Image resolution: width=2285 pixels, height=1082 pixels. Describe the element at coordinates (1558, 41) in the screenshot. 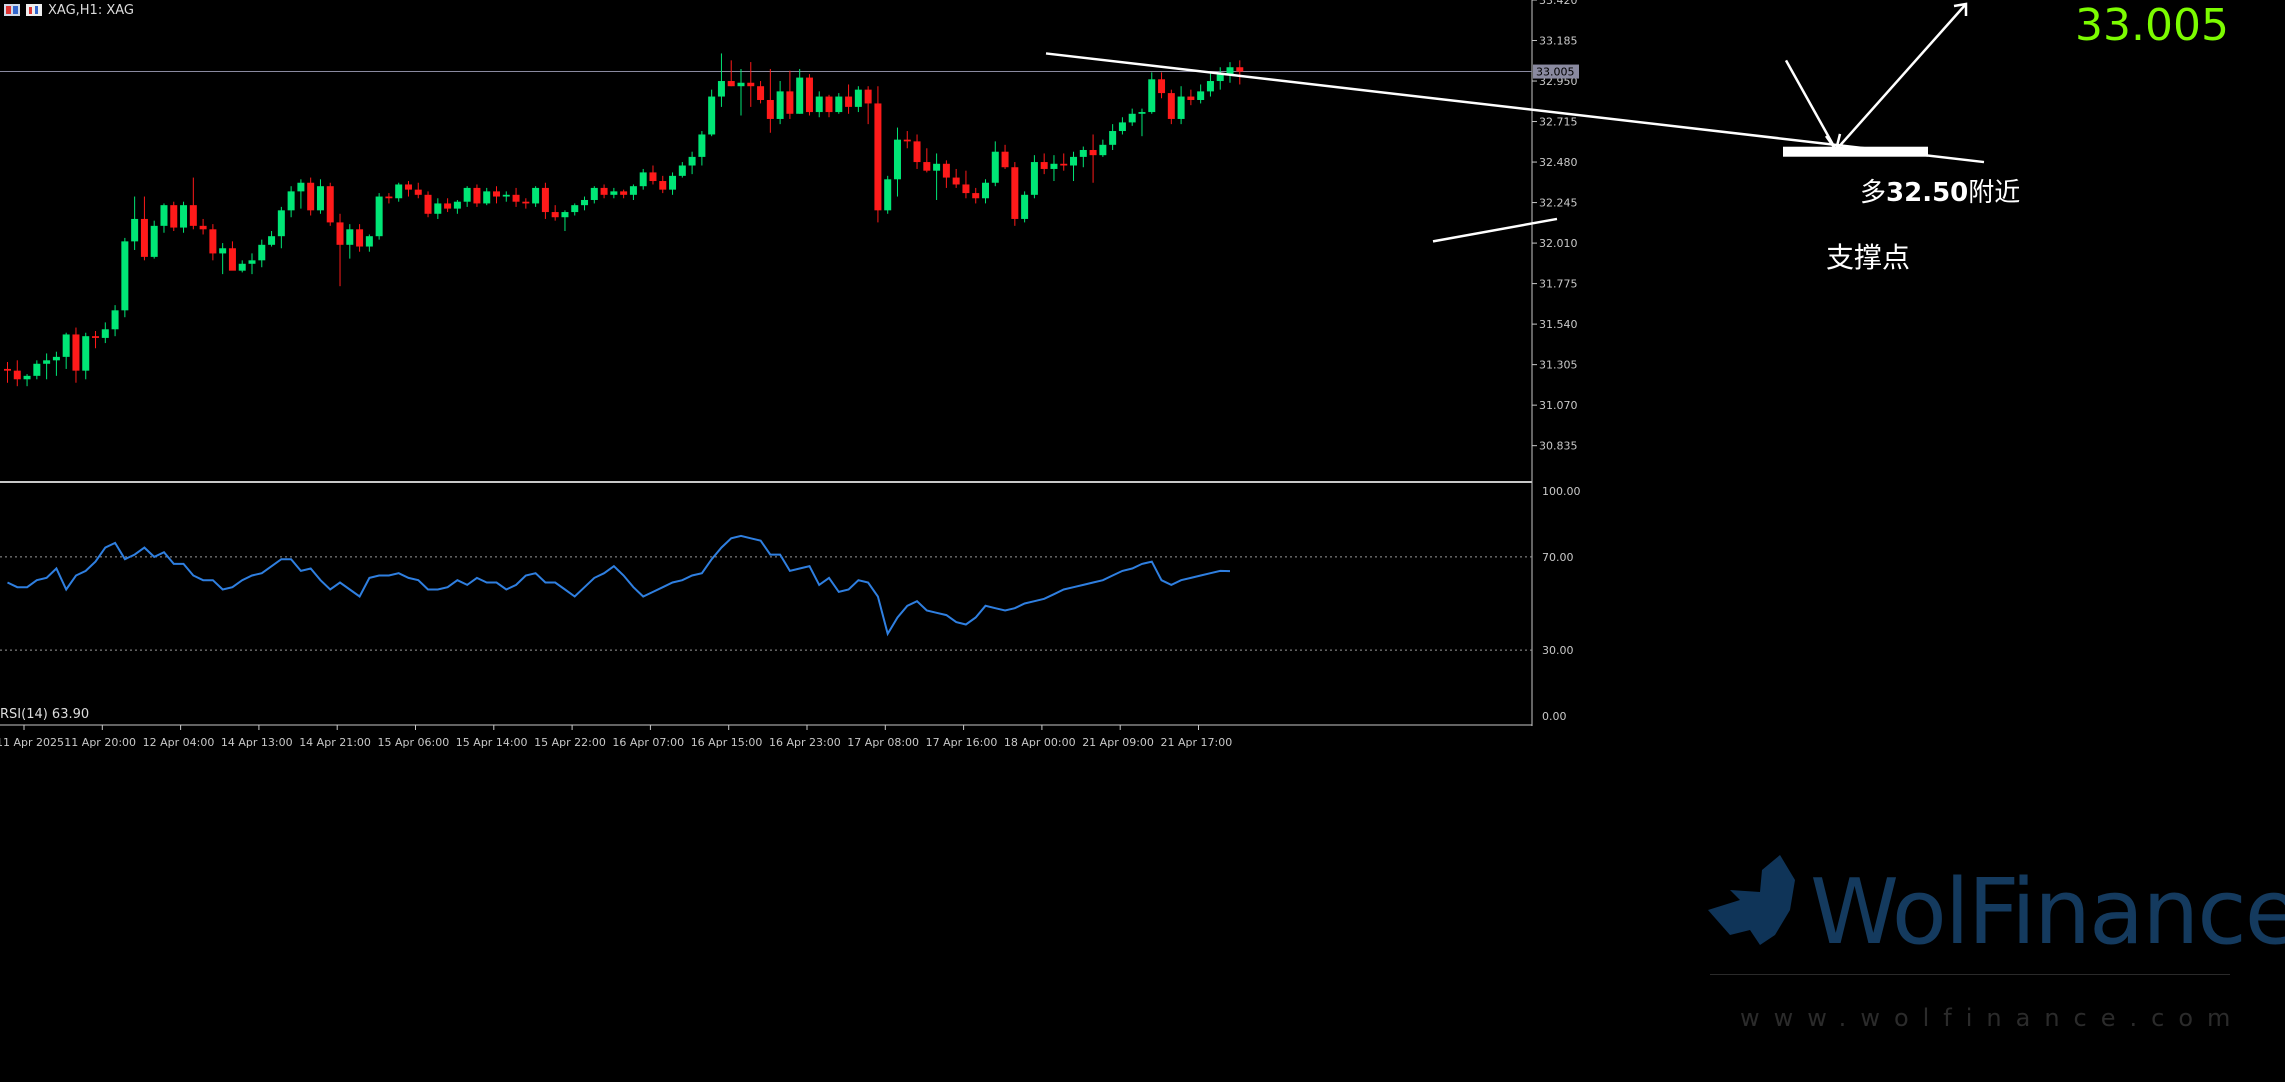

I see `y-tick-label: 33.185` at that location.